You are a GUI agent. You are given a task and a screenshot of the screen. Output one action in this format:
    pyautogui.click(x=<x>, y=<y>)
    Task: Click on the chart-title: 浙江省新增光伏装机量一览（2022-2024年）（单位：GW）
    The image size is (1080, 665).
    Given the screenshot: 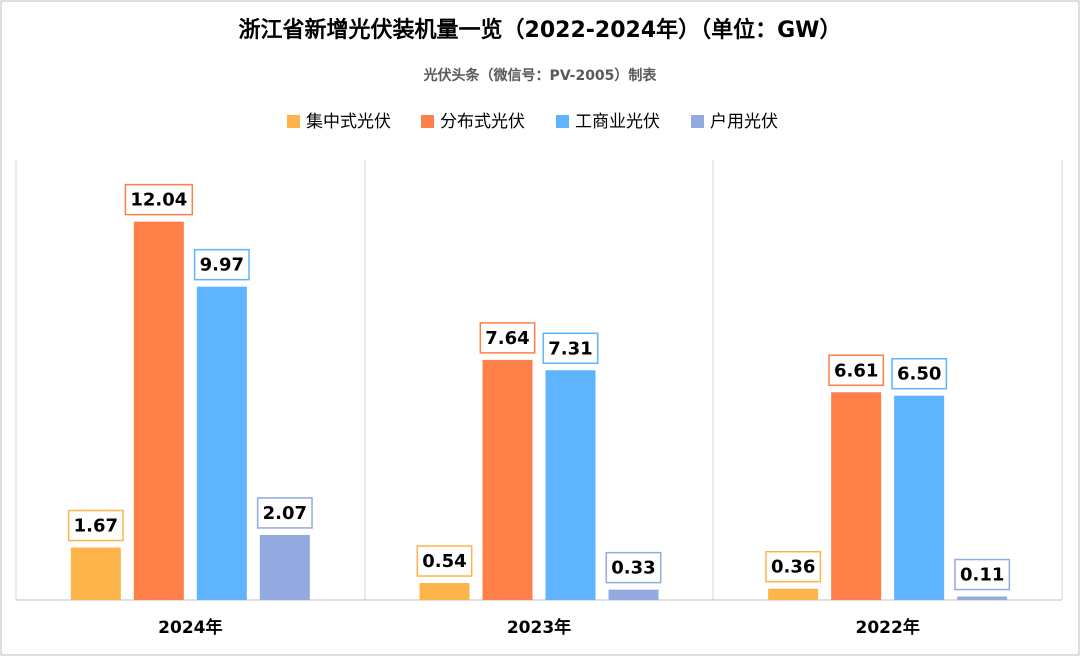 What is the action you would take?
    pyautogui.click(x=540, y=30)
    